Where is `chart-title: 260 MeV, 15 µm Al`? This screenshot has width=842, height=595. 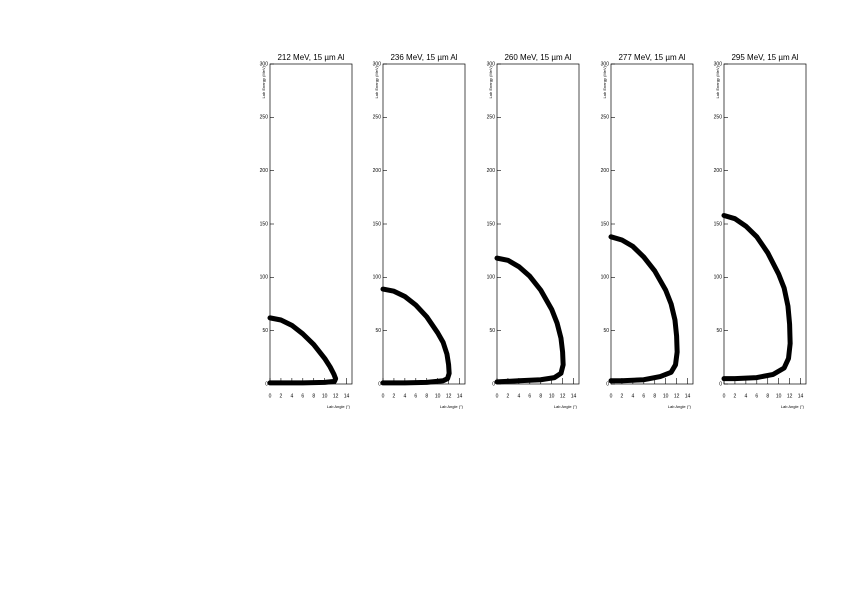 chart-title: 260 MeV, 15 µm Al is located at coordinates (537, 57).